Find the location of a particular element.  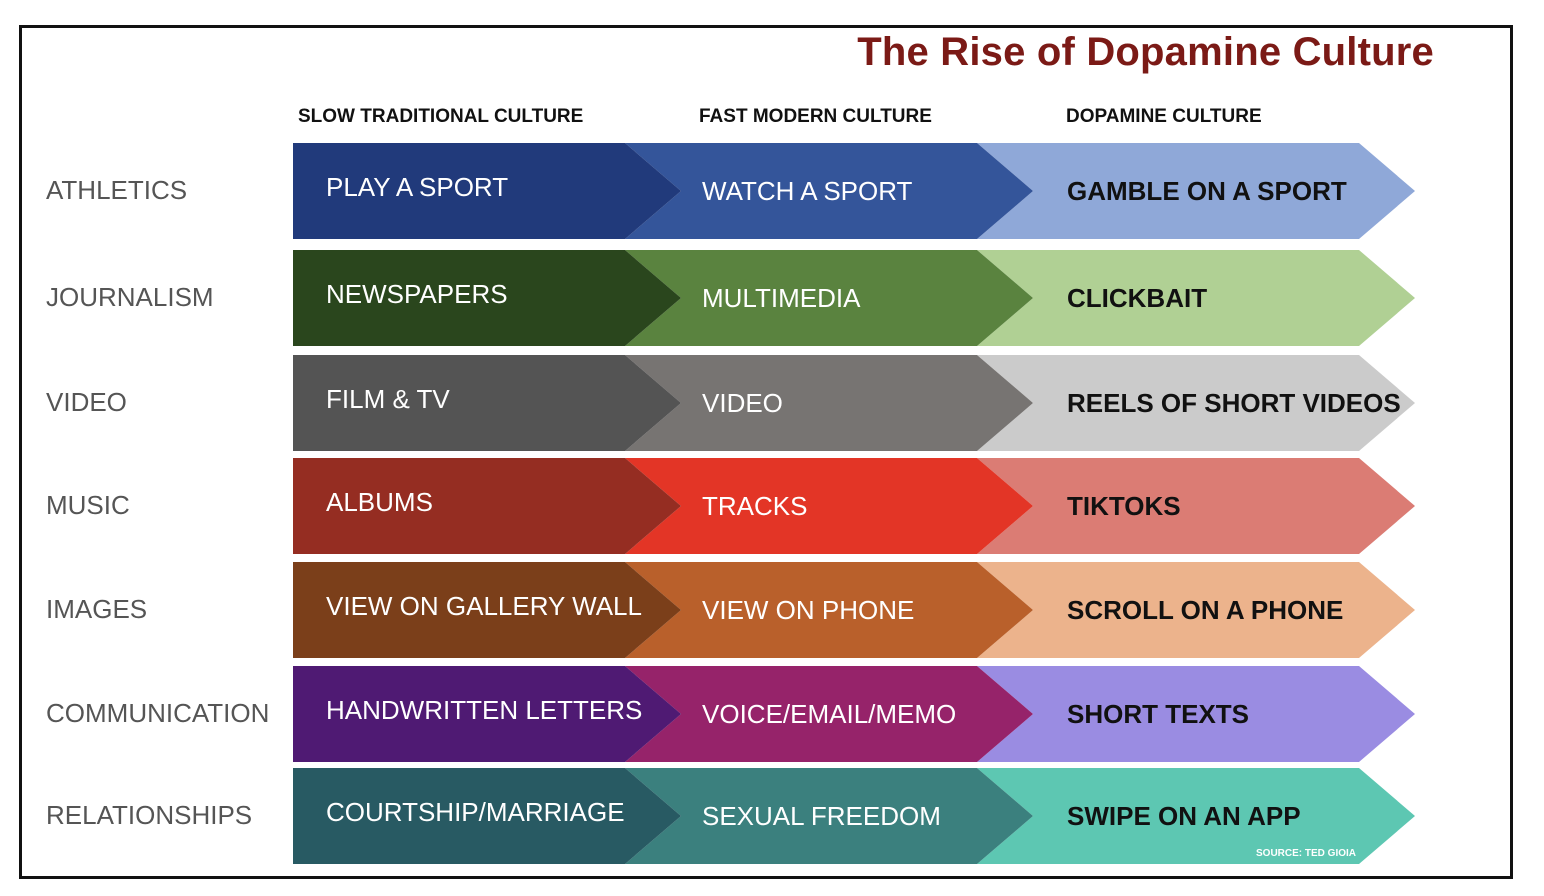

row-label-images: IMAGES is located at coordinates (97, 609).